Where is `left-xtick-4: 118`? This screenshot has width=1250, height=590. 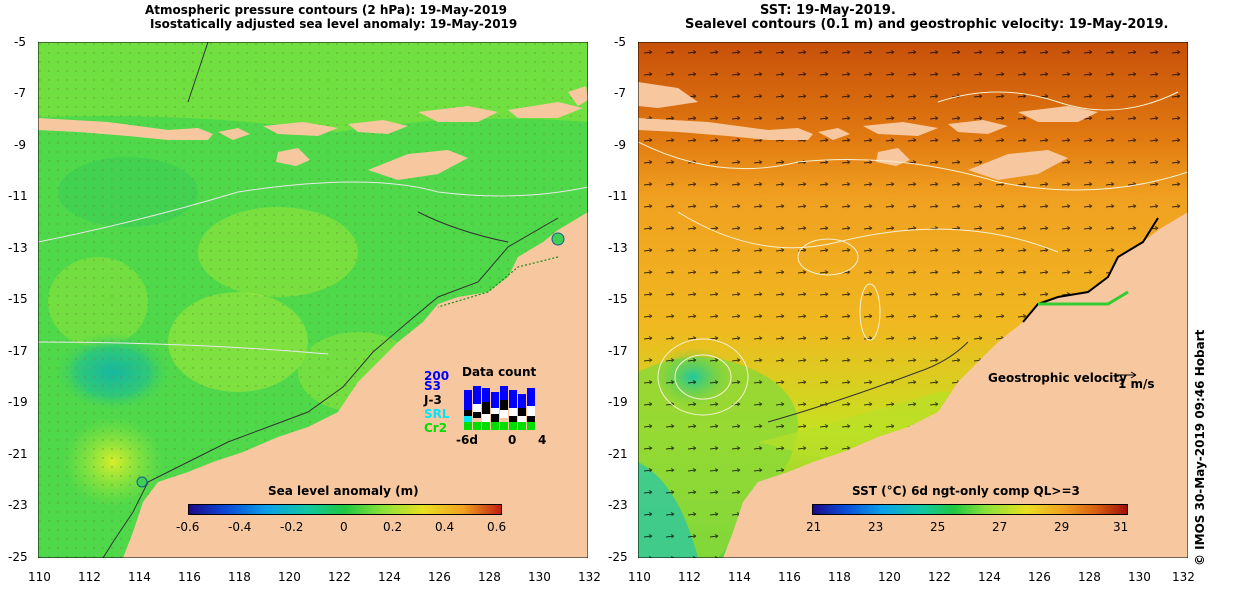 left-xtick-4: 118 is located at coordinates (239, 577).